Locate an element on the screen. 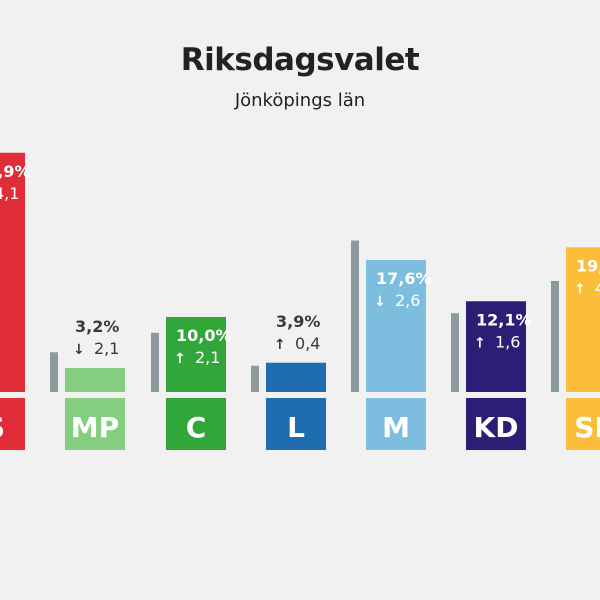 Image resolution: width=600 pixels, height=600 pixels. change-label-s: 4,1 is located at coordinates (9, 193).